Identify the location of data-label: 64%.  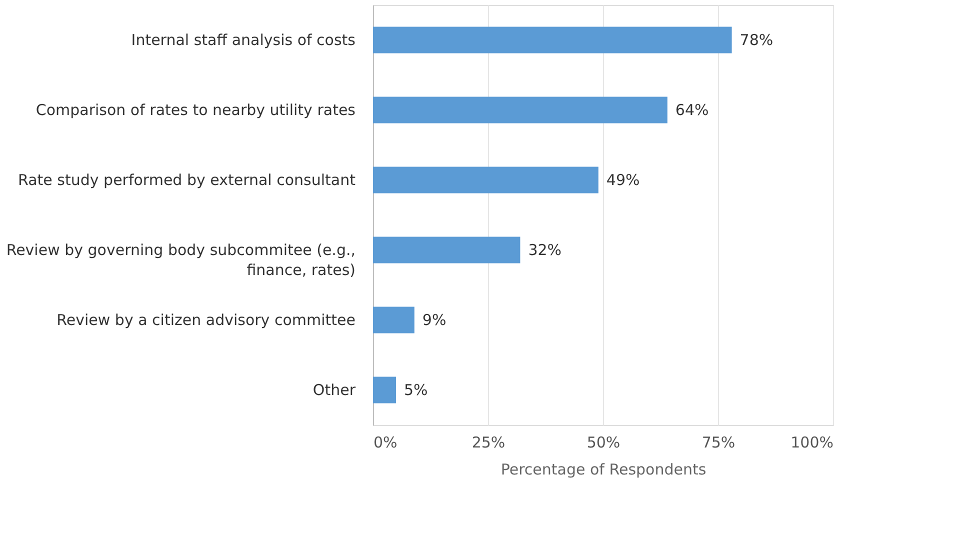
(692, 110).